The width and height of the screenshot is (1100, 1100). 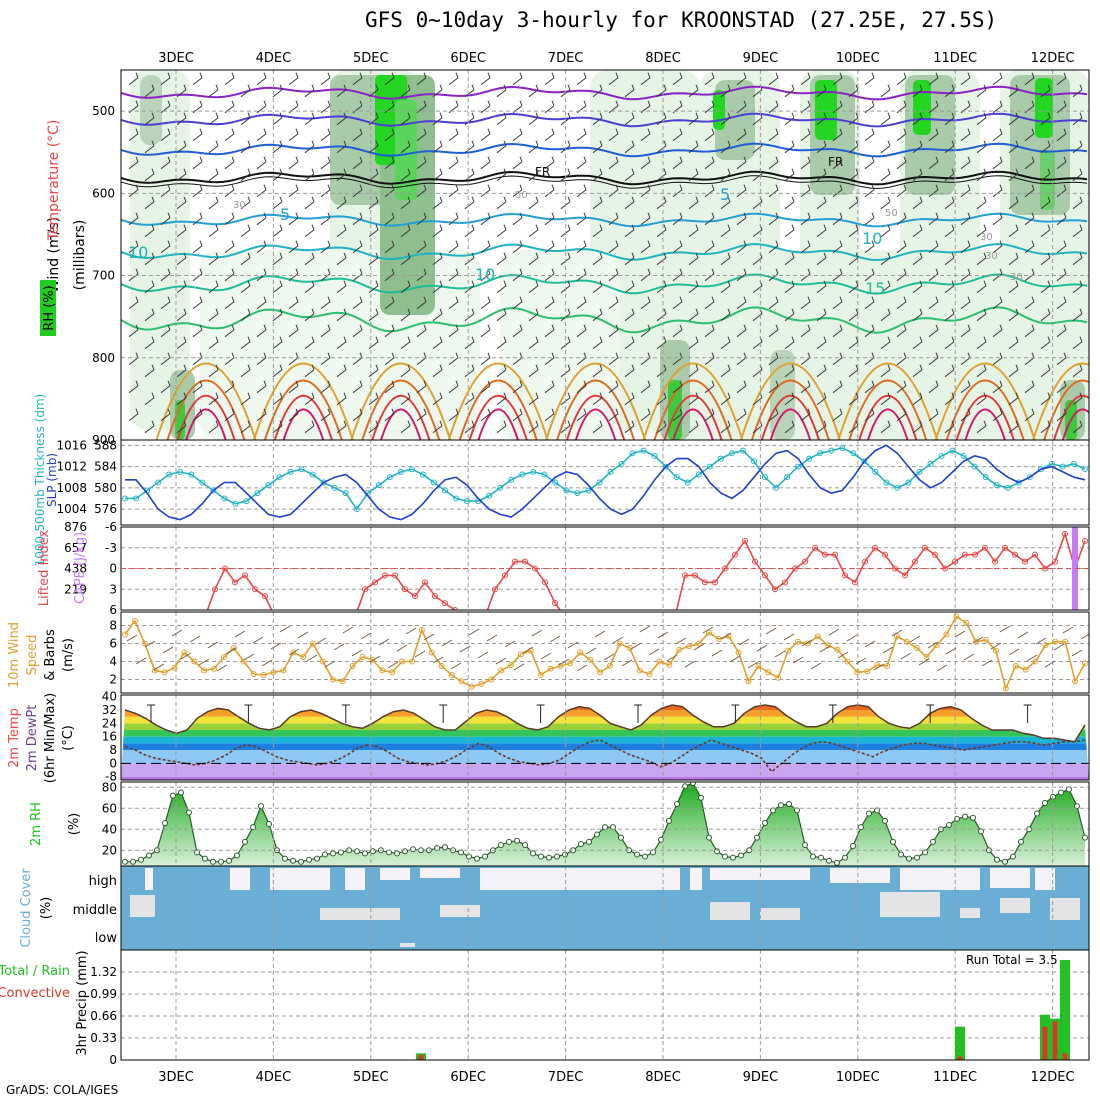 What do you see at coordinates (274, 58) in the screenshot?
I see `day-label-top: 4DEC` at bounding box center [274, 58].